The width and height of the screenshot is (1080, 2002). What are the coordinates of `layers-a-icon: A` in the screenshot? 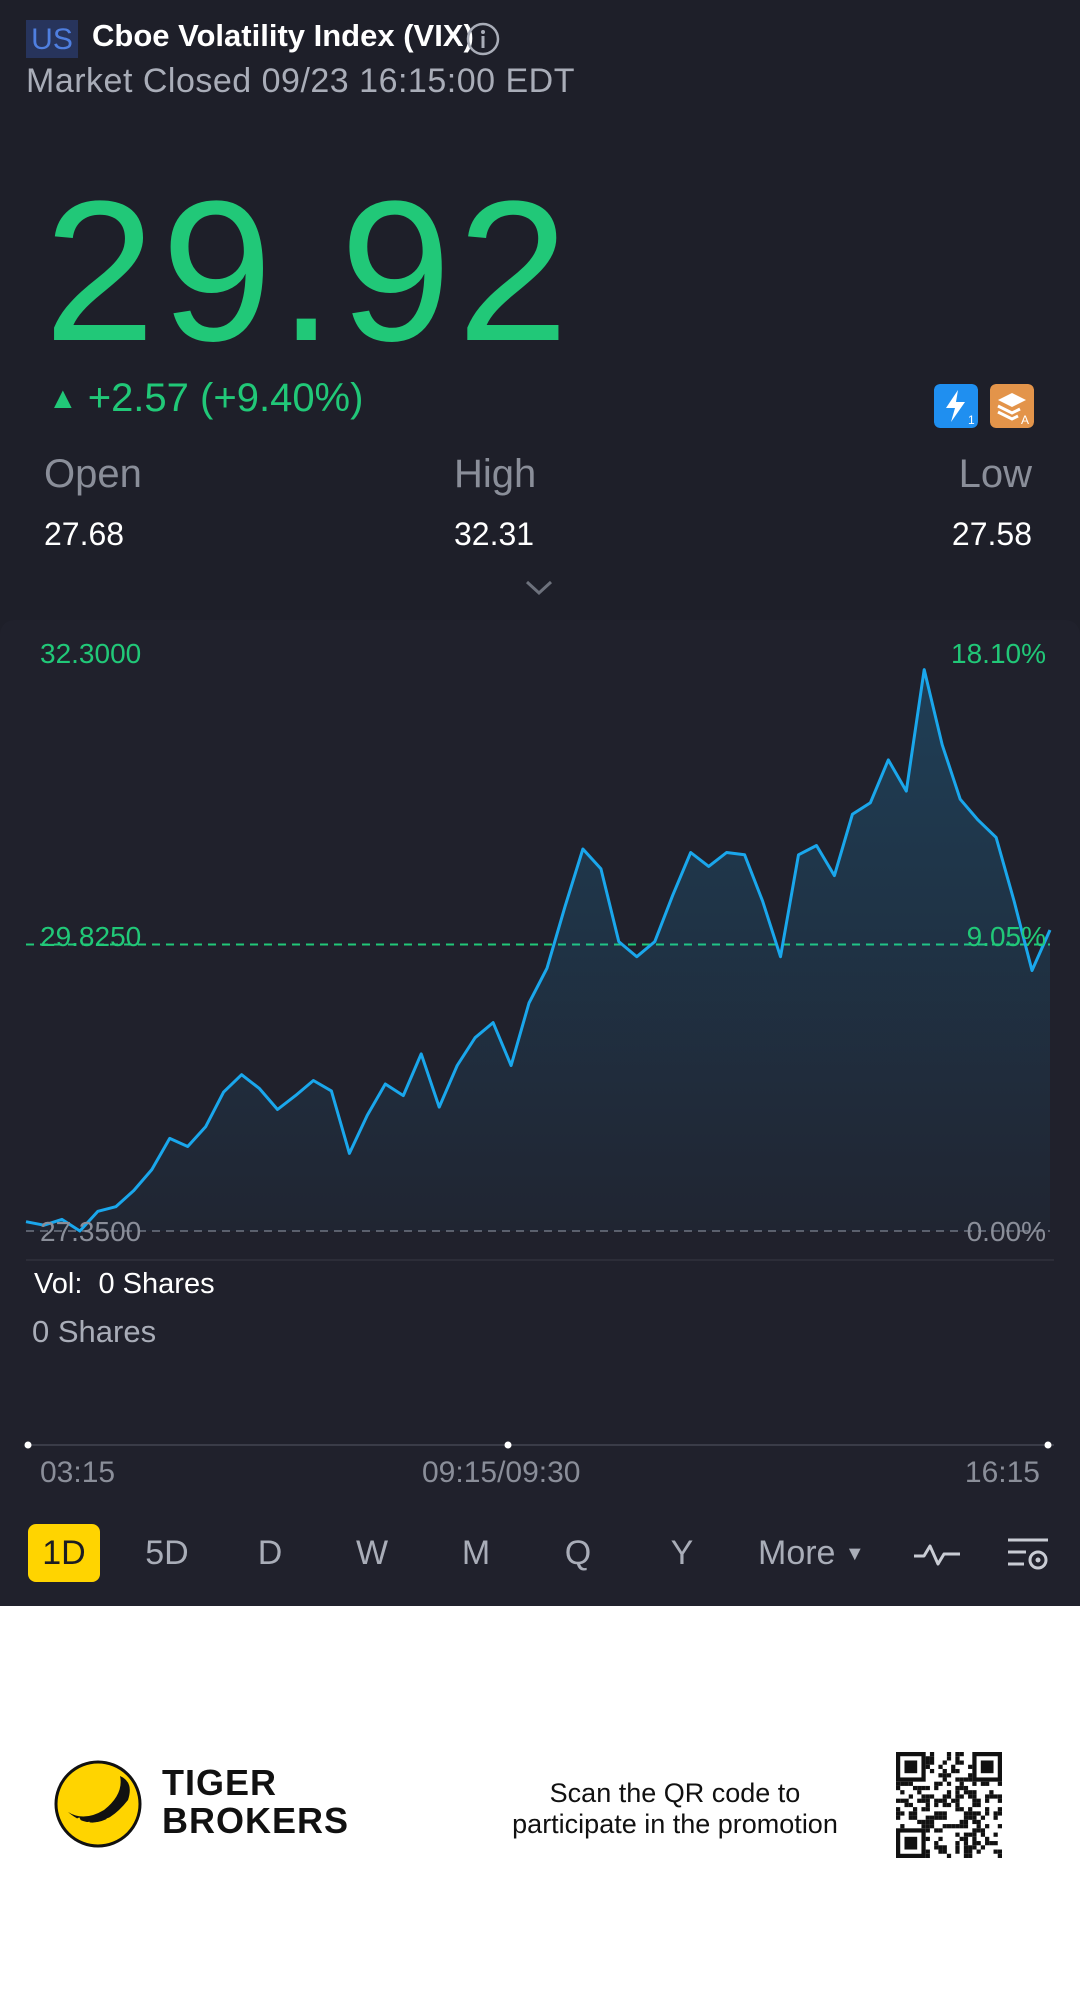 It's located at (1012, 406).